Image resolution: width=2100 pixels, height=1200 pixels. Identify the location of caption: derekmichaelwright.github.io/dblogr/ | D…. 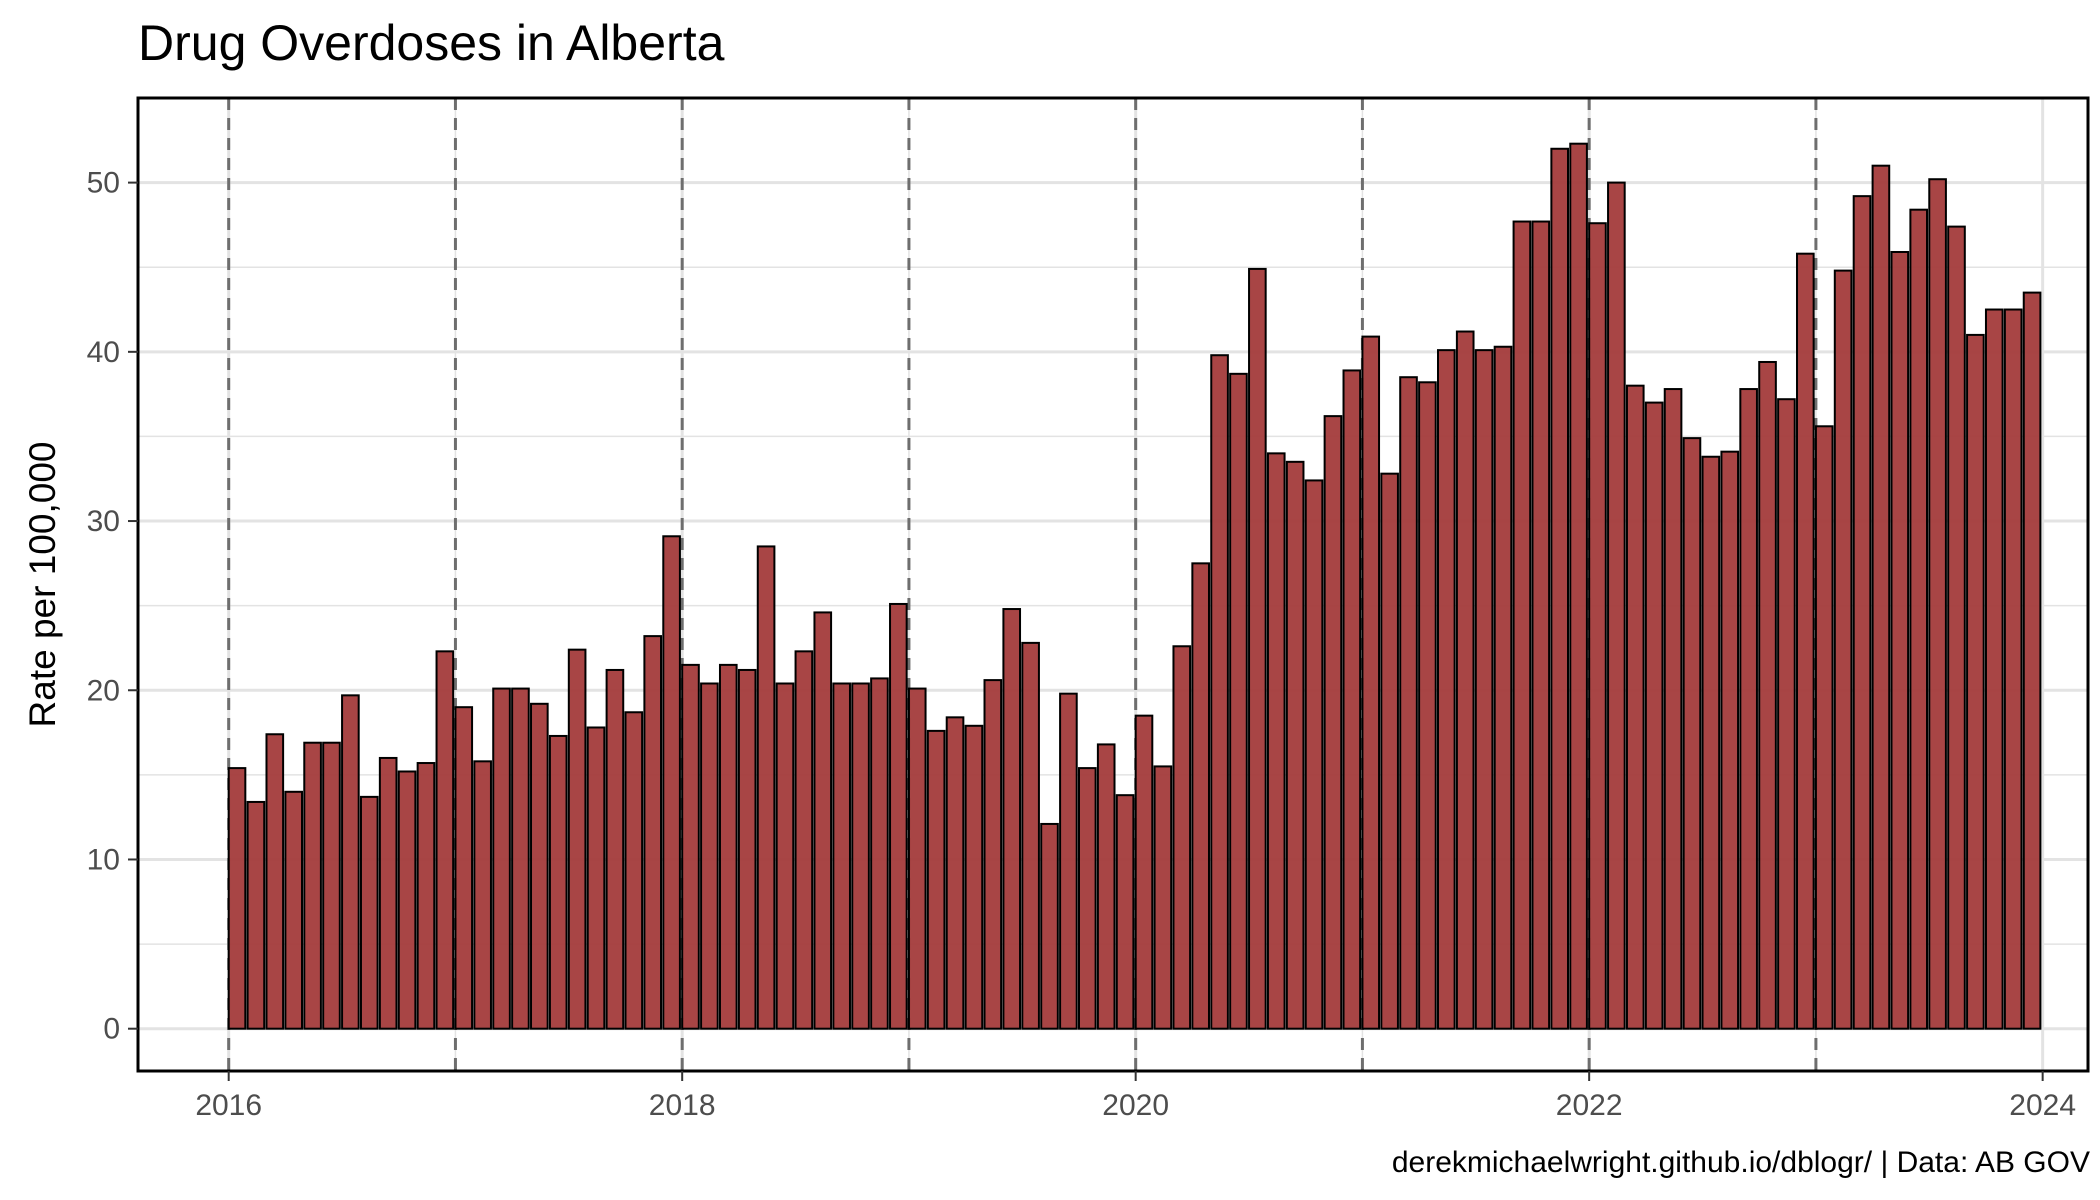
(1741, 1162).